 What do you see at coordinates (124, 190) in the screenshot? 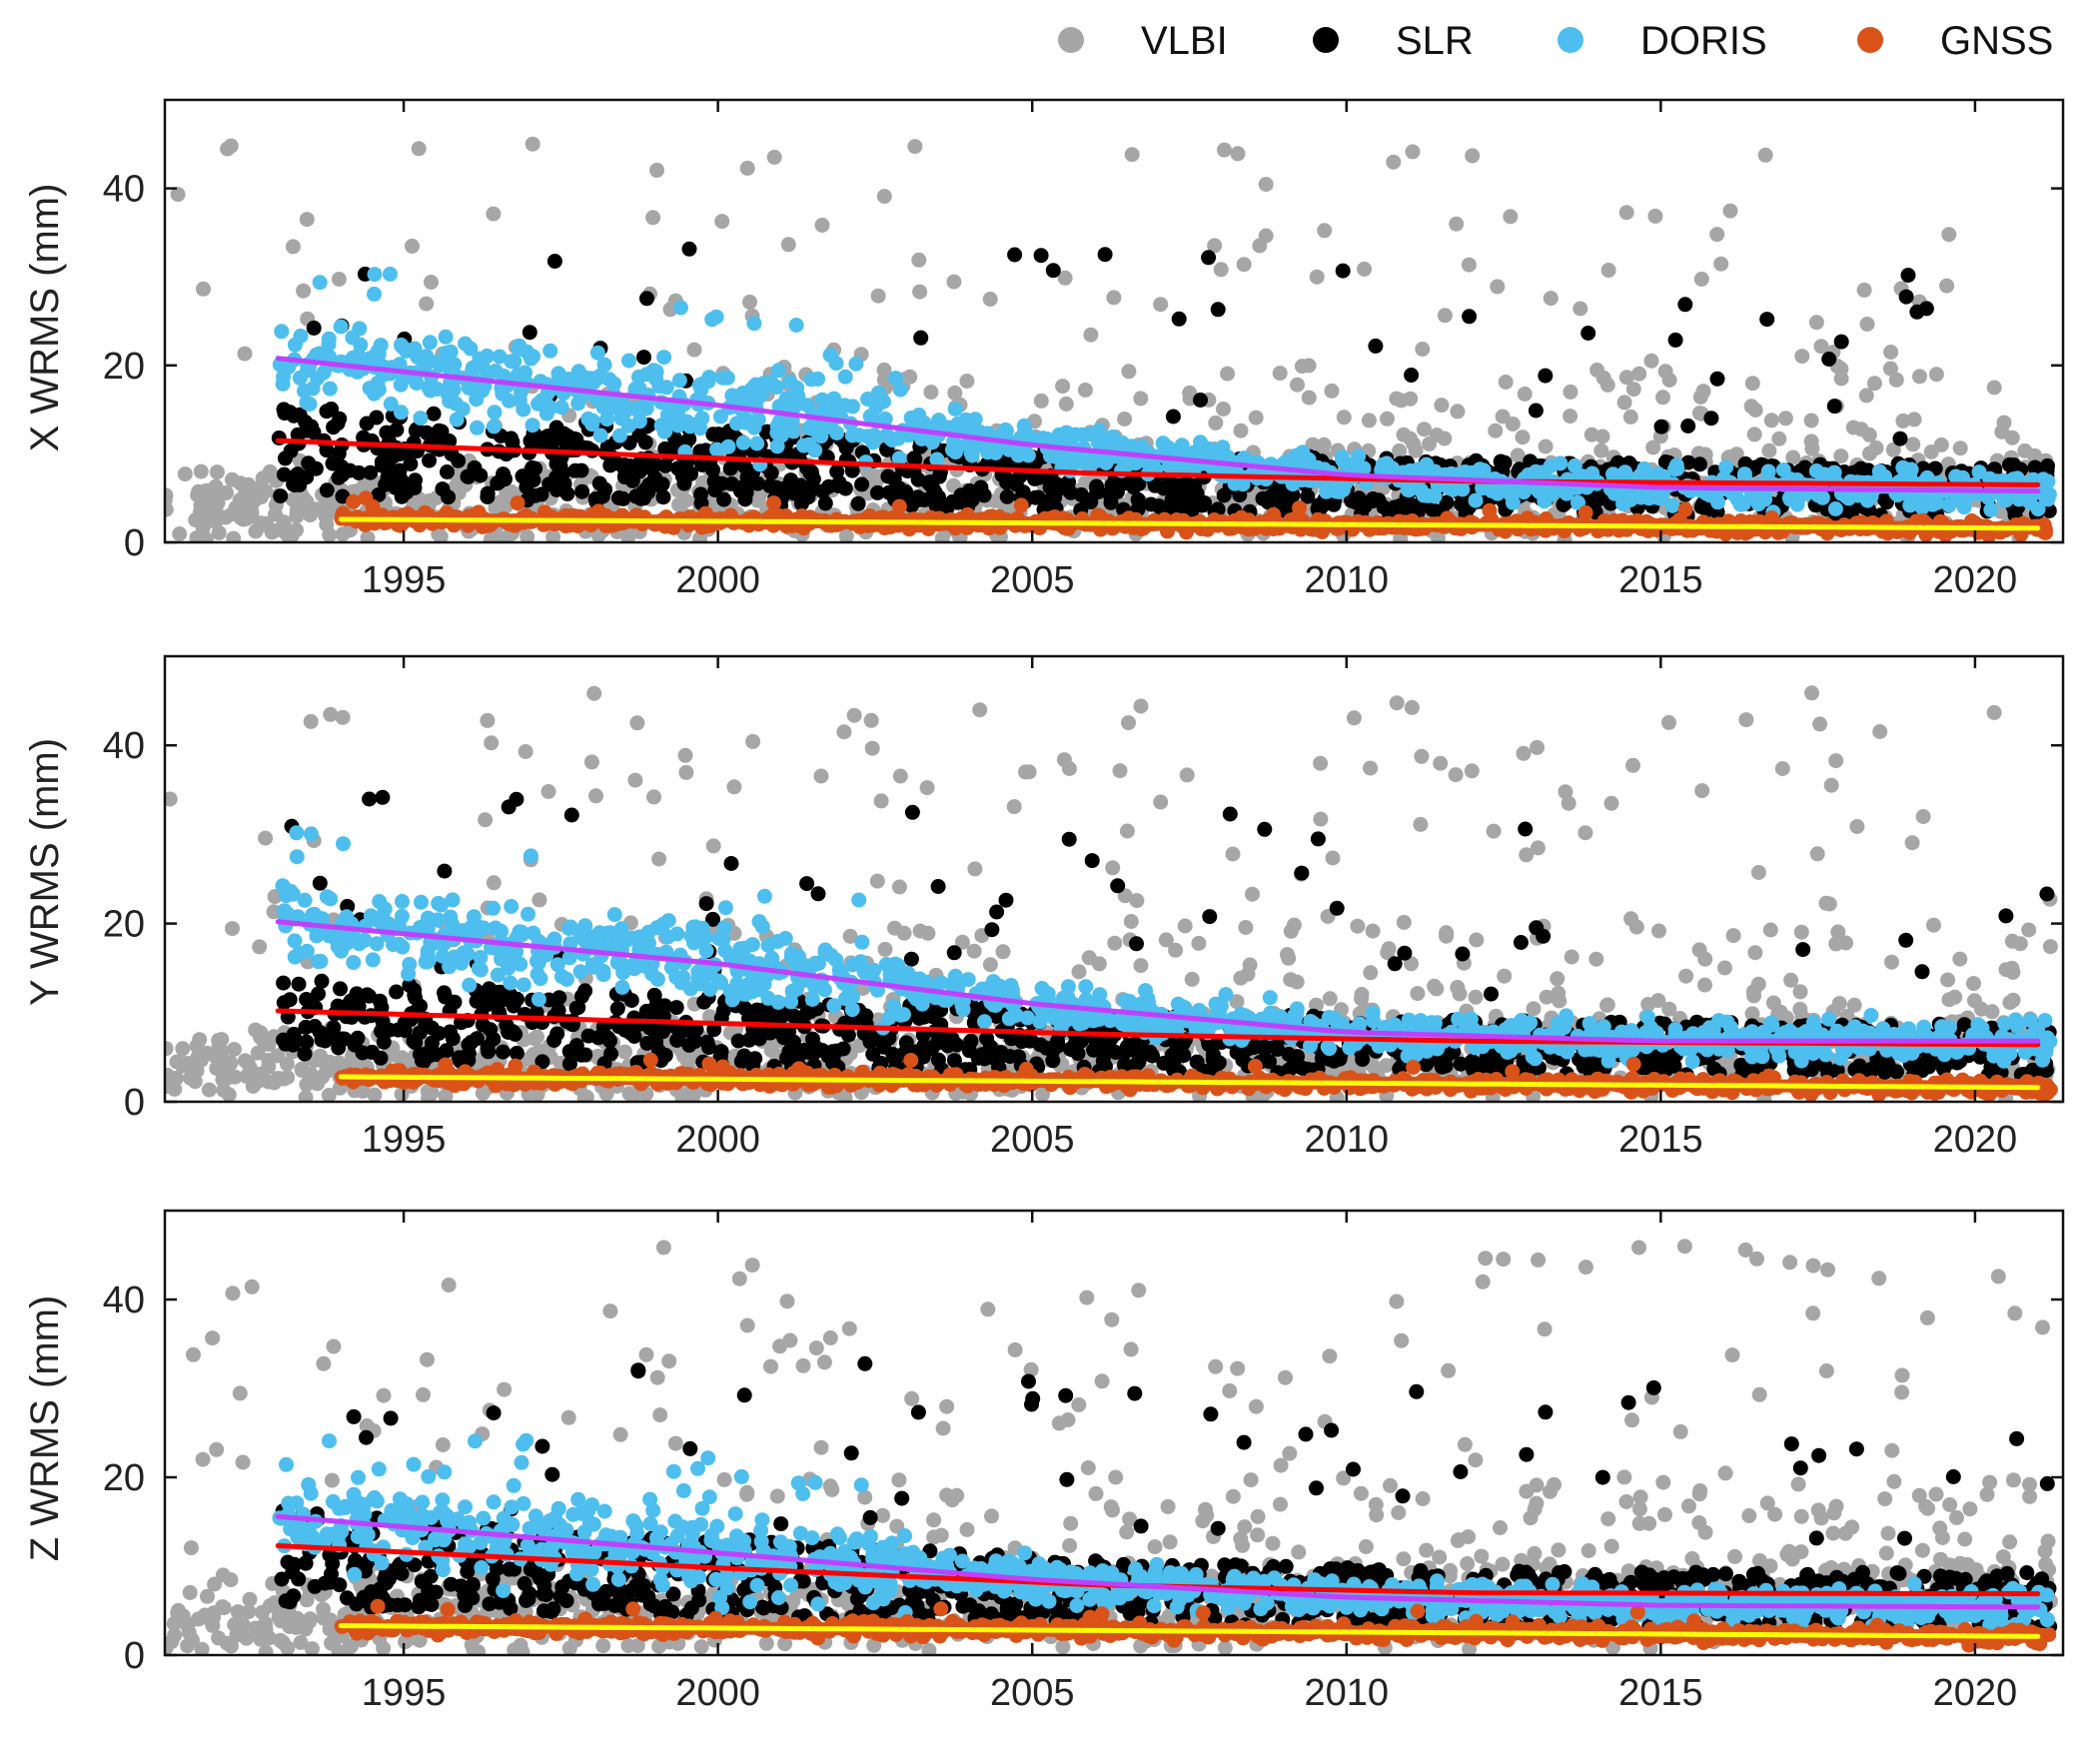
I see `y-tick-label: 40` at bounding box center [124, 190].